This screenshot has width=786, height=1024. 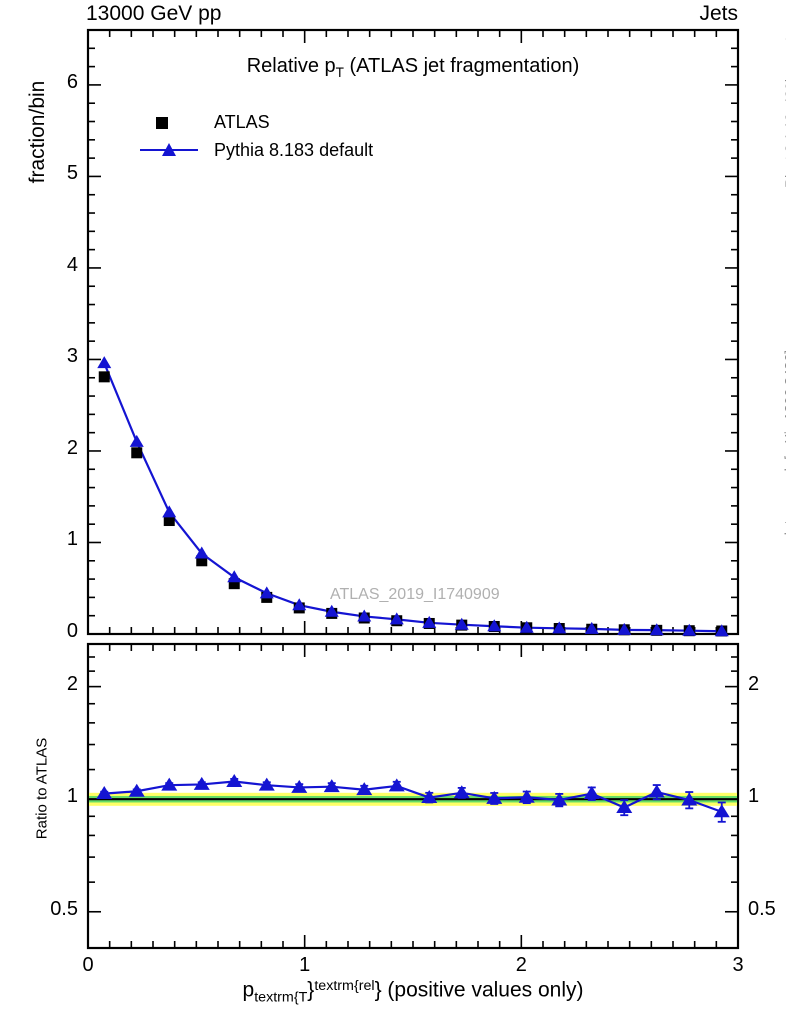 I want to click on main-y-tick-label: 2, so click(x=72, y=447).